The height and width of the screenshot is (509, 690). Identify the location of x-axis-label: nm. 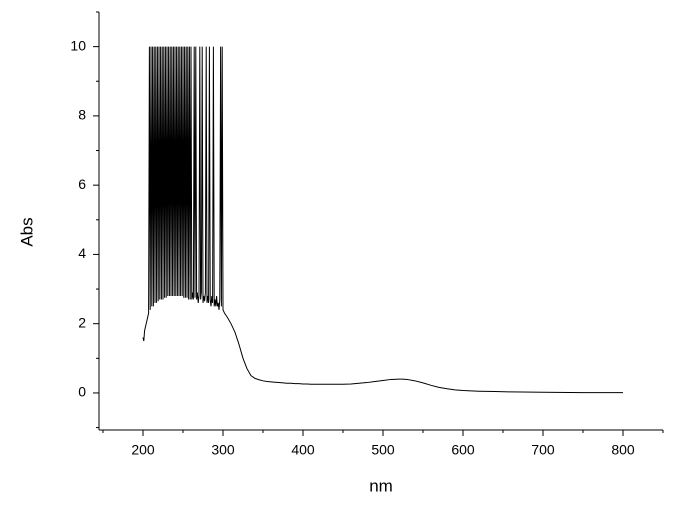
(381, 485).